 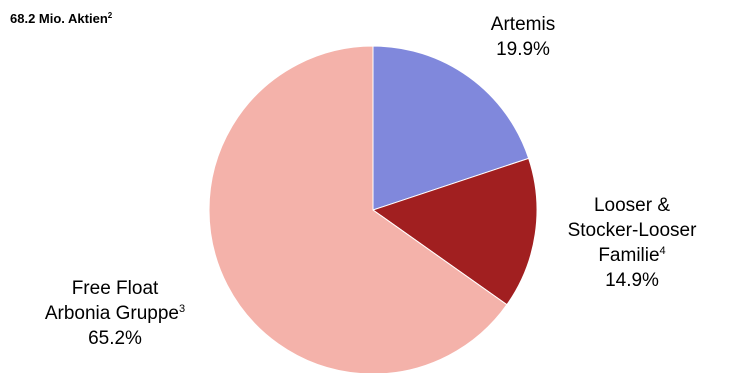 What do you see at coordinates (523, 24) in the screenshot?
I see `label-artemis-name: Artemis` at bounding box center [523, 24].